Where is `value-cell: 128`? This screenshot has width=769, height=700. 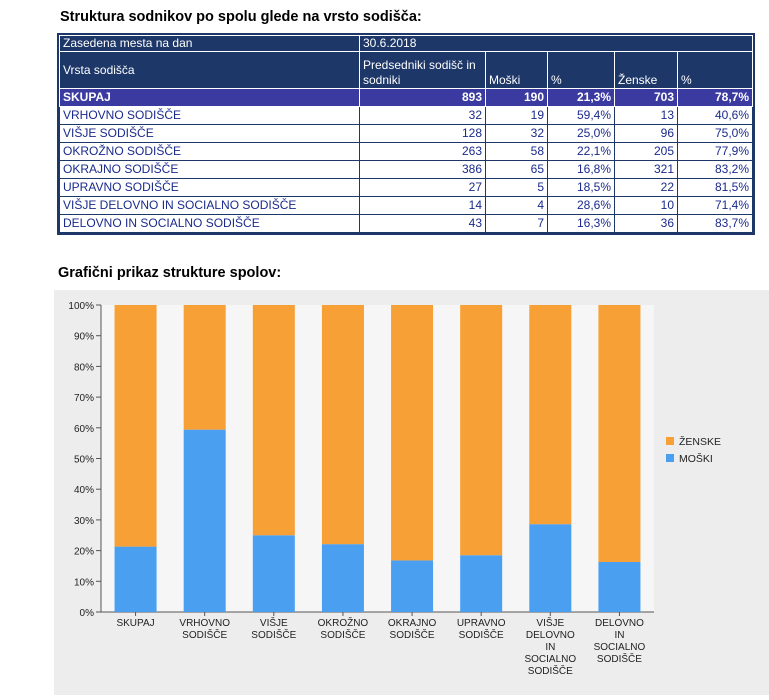 value-cell: 128 is located at coordinates (422, 133).